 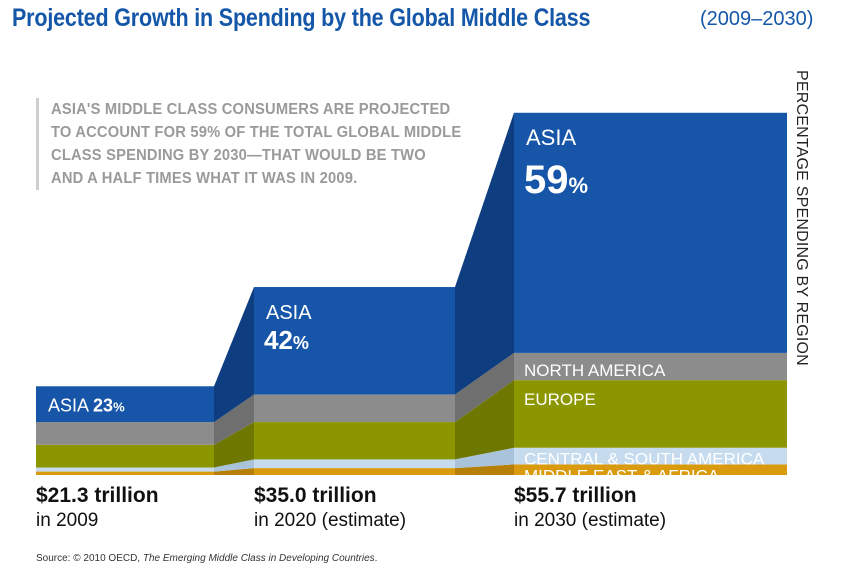 I want to click on region-label-europe: EUROPE, so click(x=560, y=399).